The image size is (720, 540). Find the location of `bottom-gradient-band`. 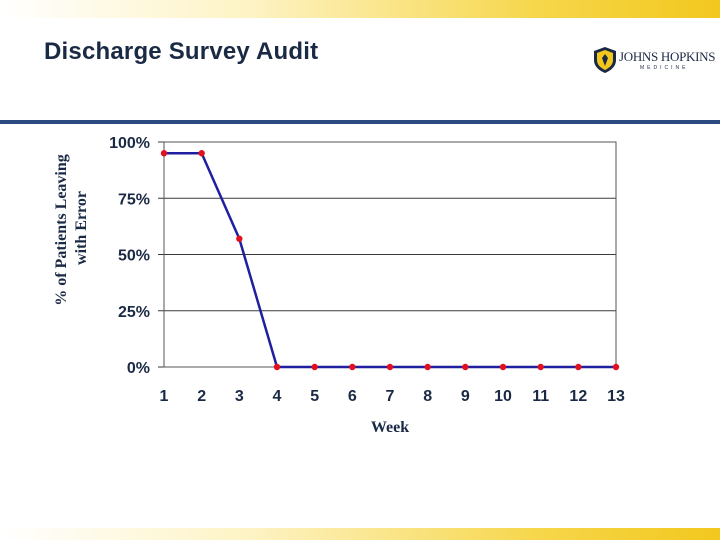

bottom-gradient-band is located at coordinates (360, 534).